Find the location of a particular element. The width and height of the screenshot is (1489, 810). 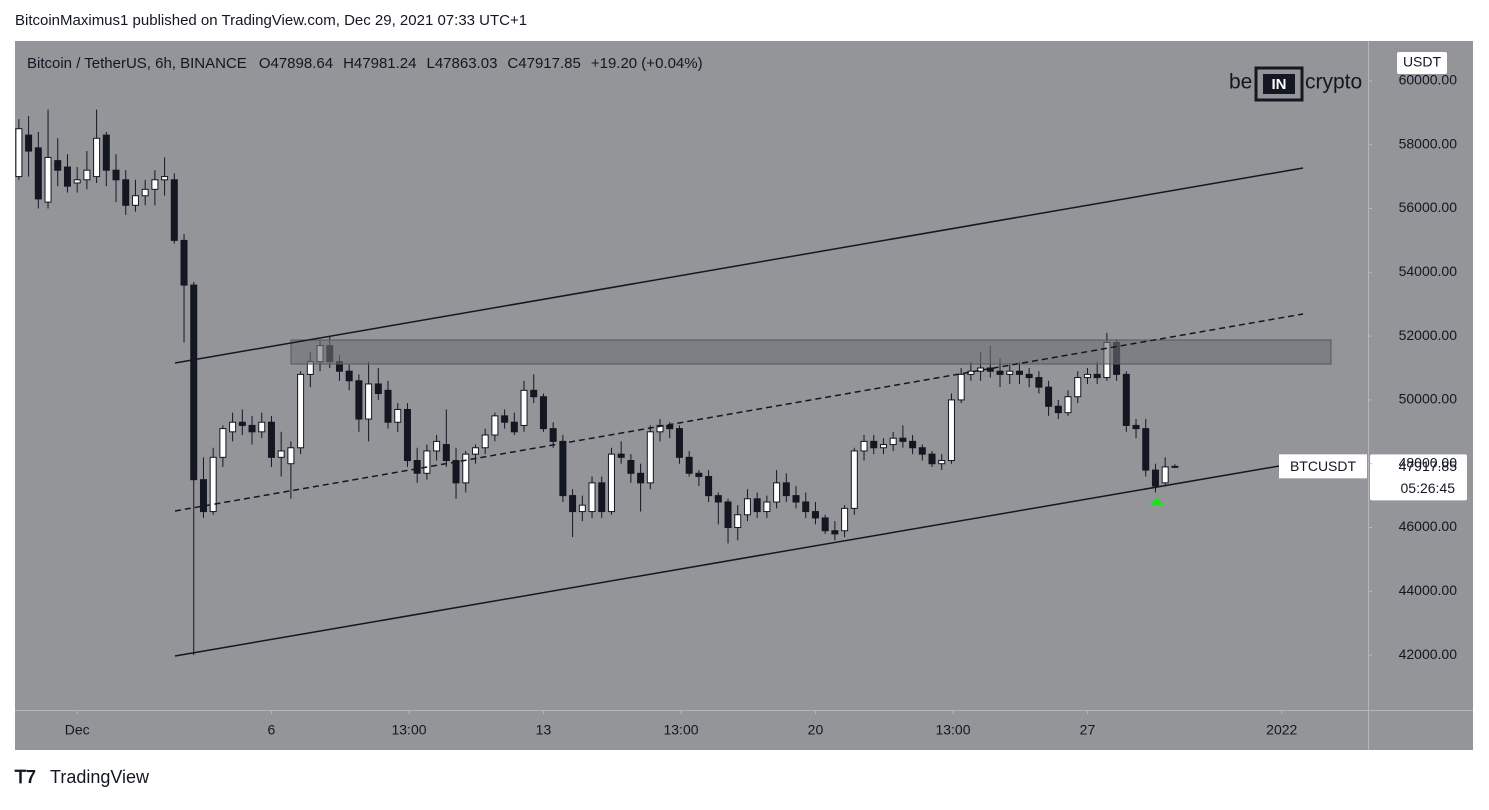

resistance-zone is located at coordinates (811, 352).